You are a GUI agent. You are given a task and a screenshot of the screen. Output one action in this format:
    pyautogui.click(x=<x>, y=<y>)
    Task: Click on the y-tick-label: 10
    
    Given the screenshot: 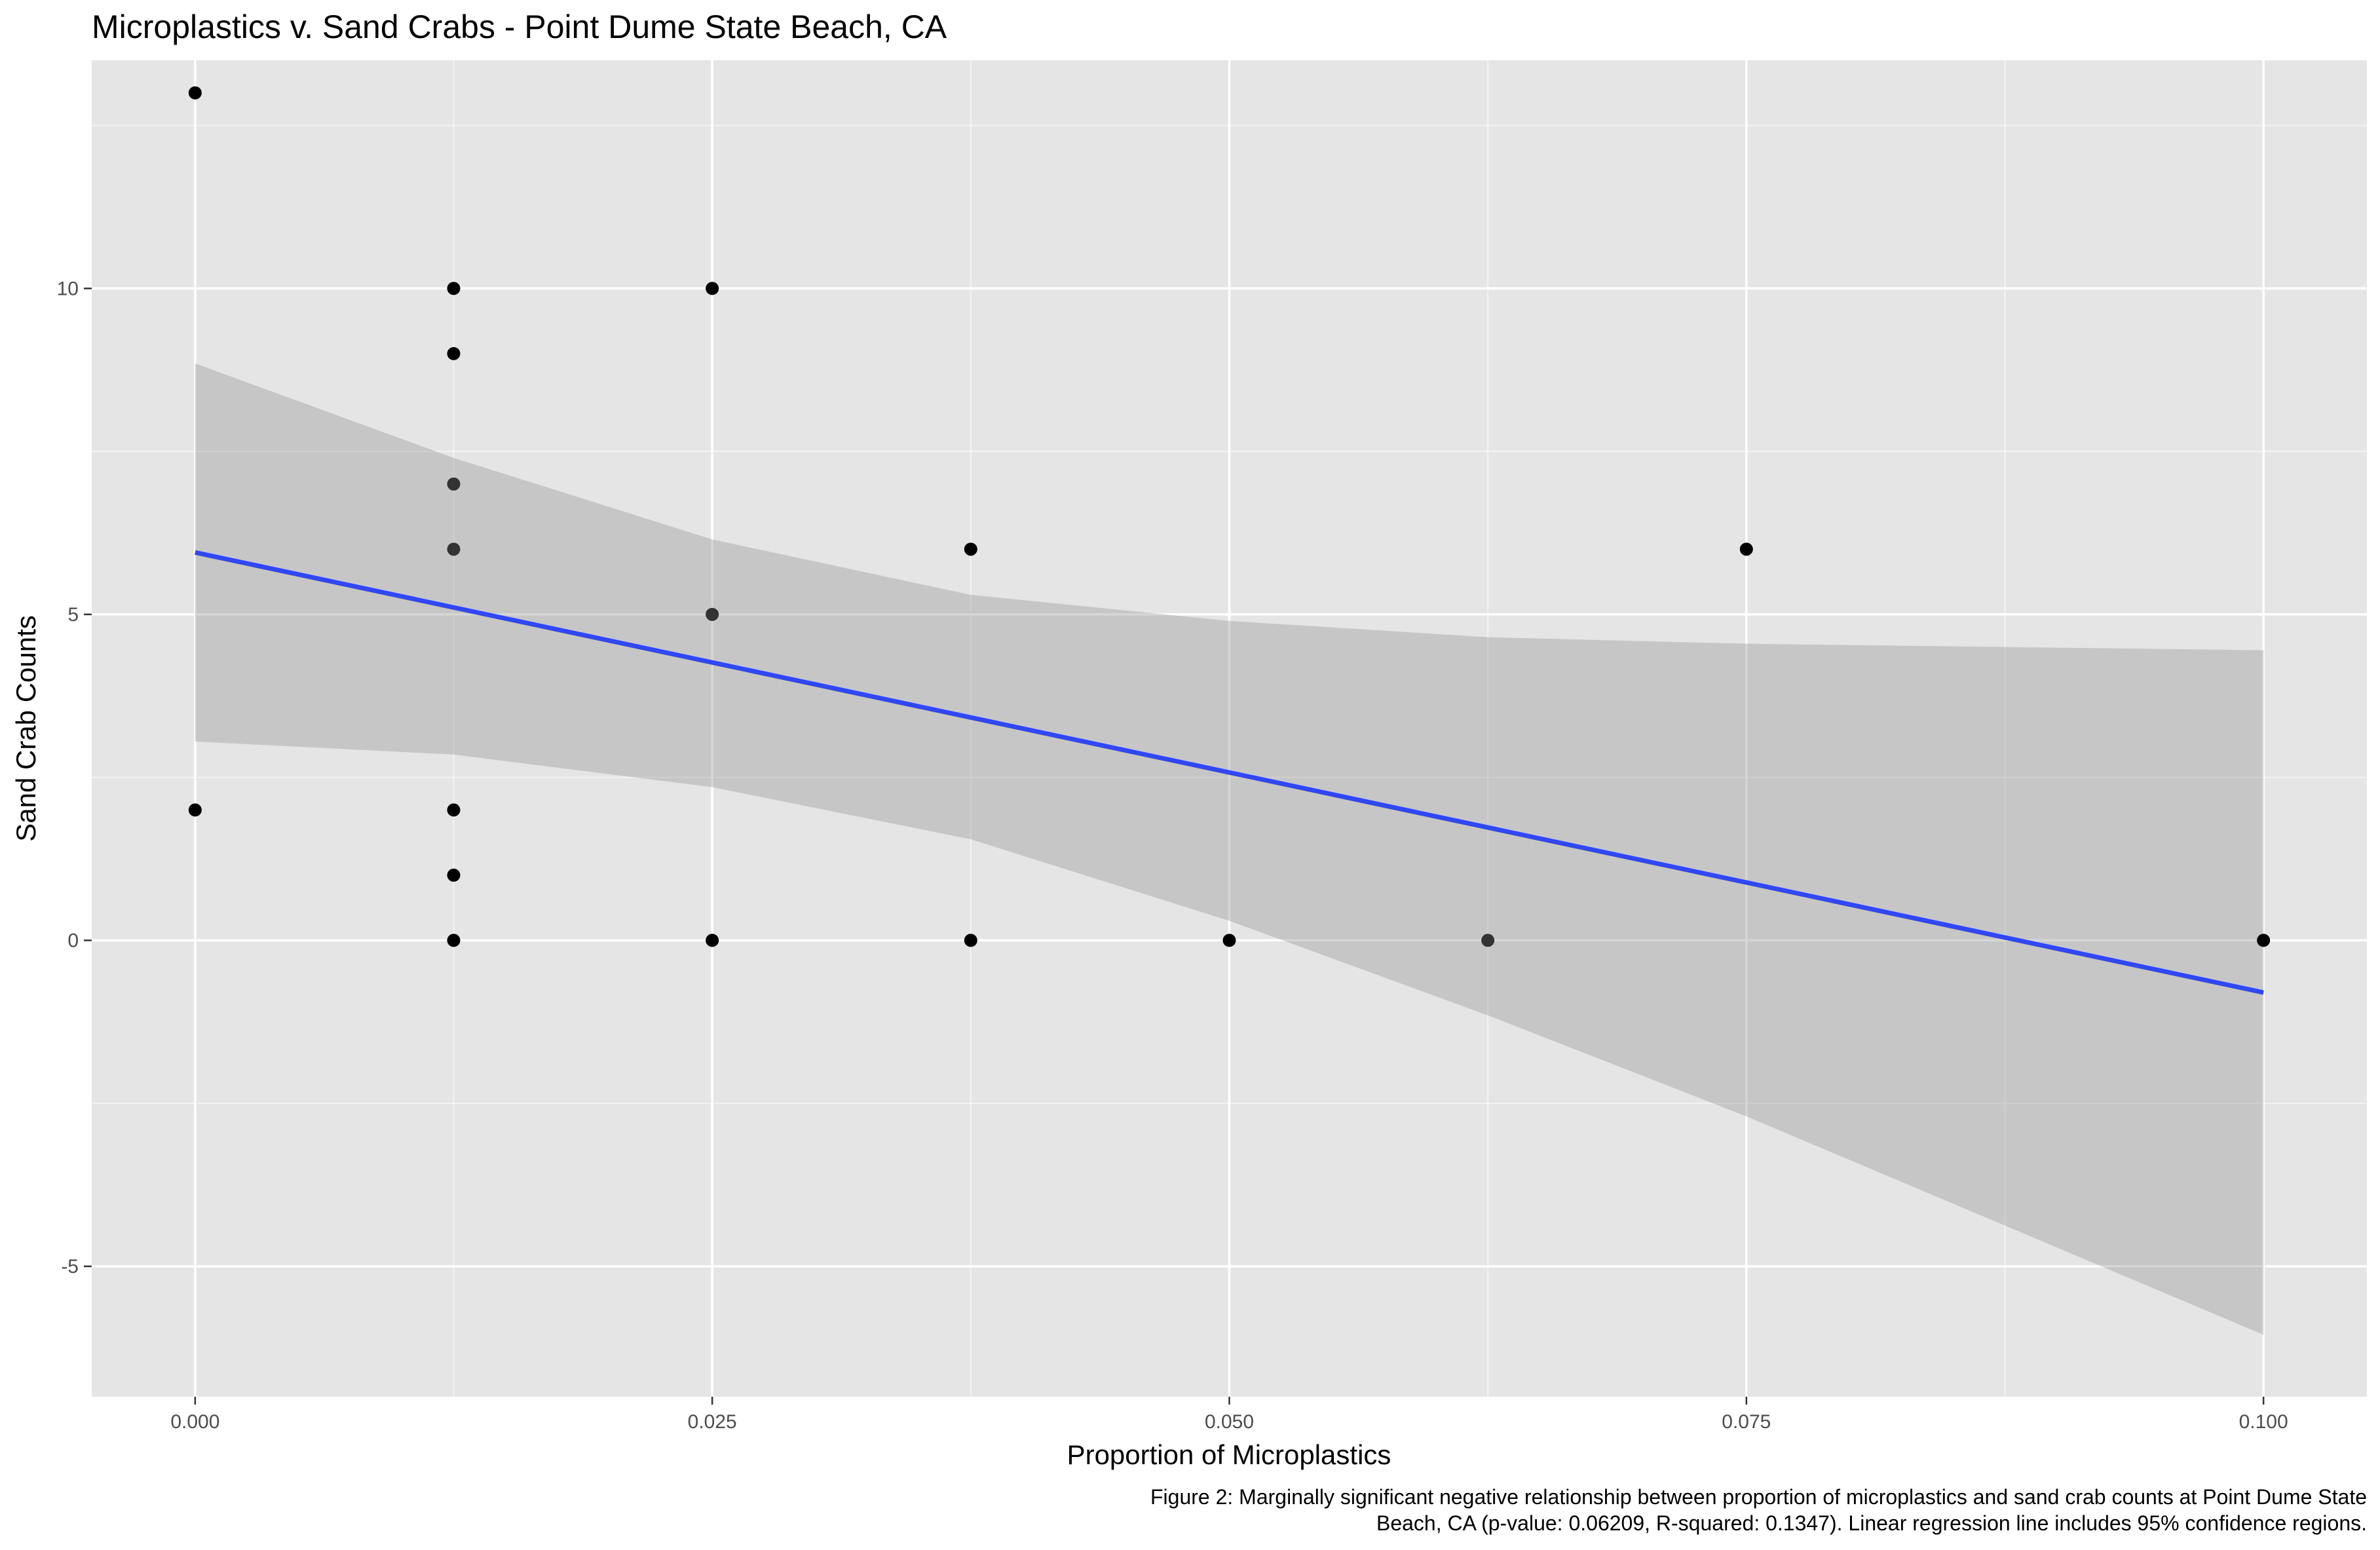 What is the action you would take?
    pyautogui.click(x=68, y=288)
    